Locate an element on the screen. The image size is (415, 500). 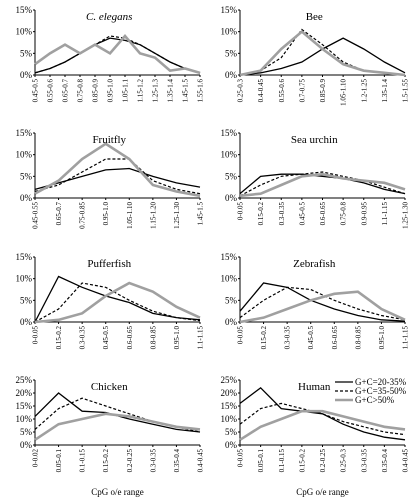
x-tick-label: 1.5-1.55 is located at coordinates (406, 91).